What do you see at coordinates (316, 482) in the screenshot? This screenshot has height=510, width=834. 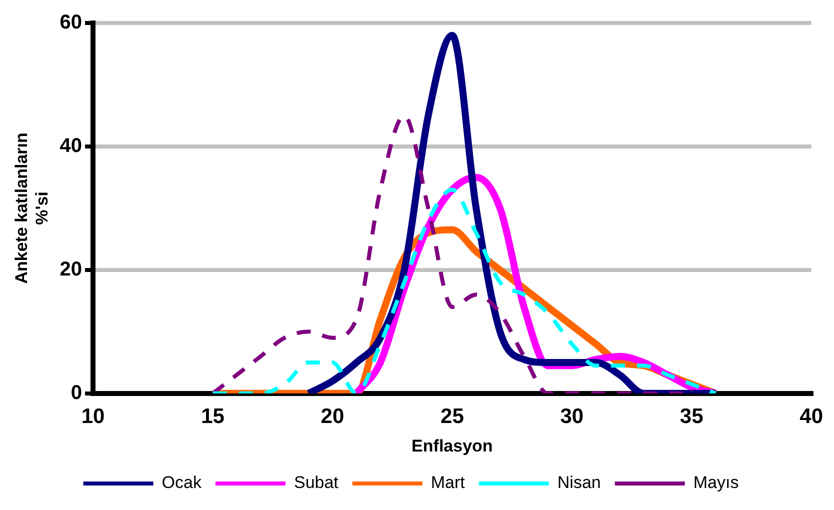 I see `legend-label: Subat` at bounding box center [316, 482].